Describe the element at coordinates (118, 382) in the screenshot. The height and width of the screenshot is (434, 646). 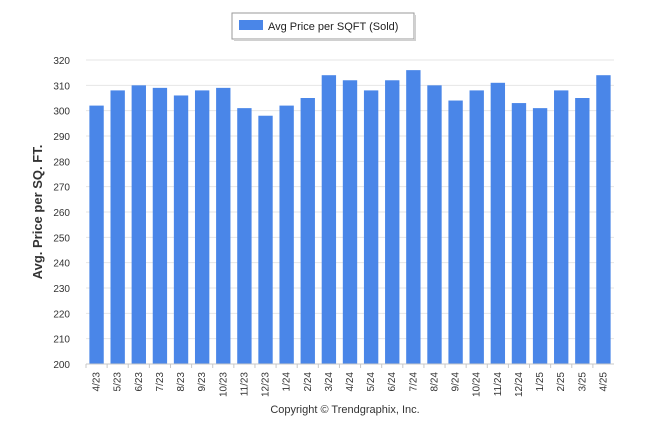
I see `x-tick-label: 5/23` at that location.